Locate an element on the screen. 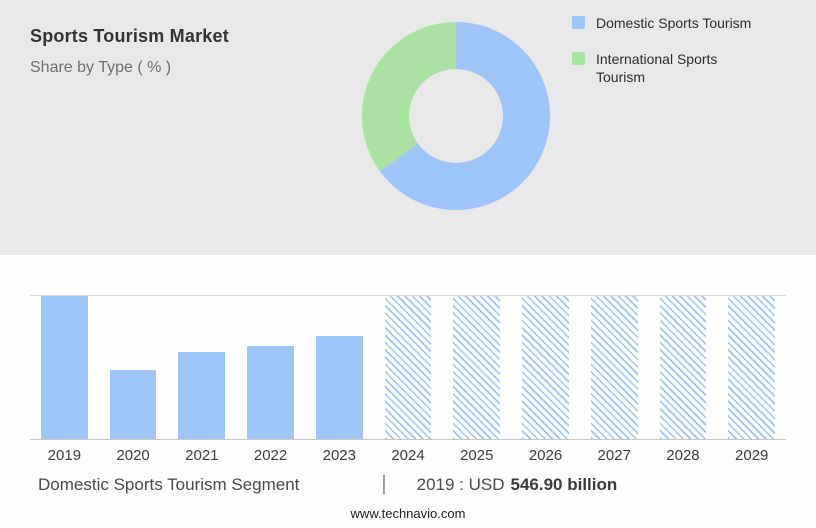  value-bold: 546.90 billion is located at coordinates (564, 484).